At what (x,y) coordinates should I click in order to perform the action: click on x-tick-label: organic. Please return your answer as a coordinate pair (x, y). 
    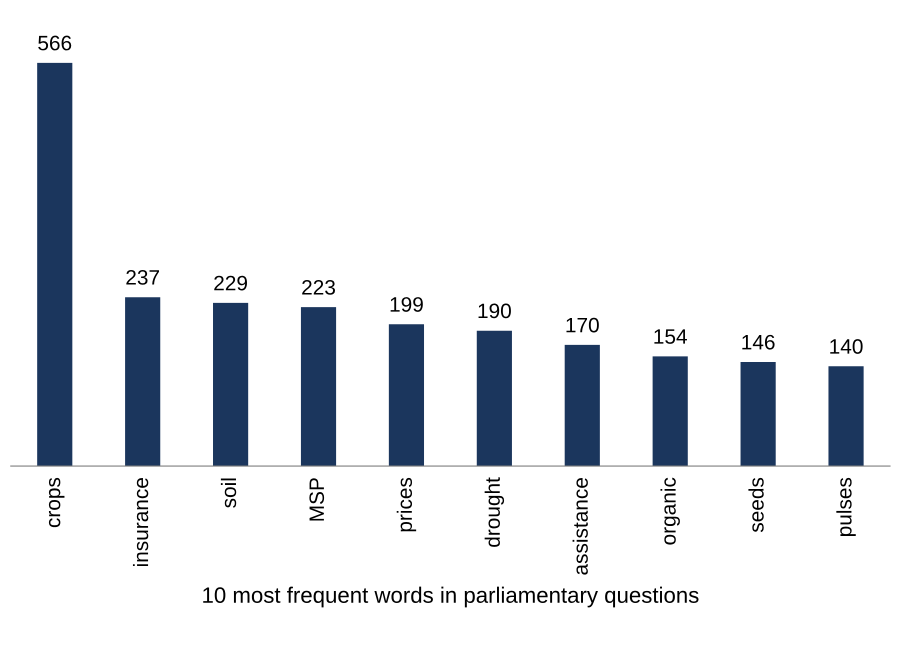
    Looking at the image, I should click on (670, 511).